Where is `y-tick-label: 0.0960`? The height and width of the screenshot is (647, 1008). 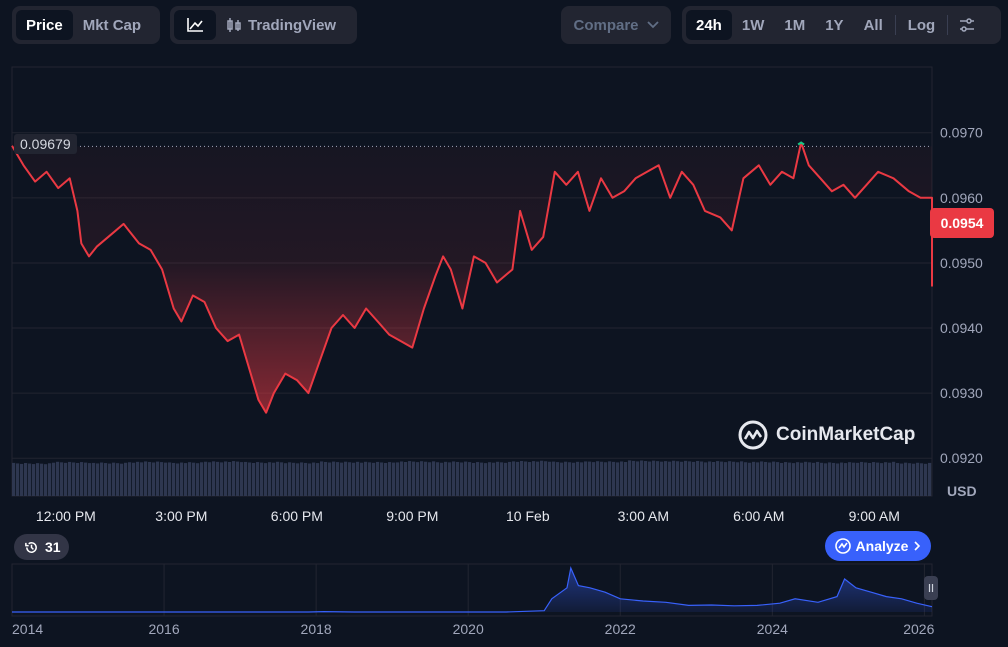 y-tick-label: 0.0960 is located at coordinates (961, 198).